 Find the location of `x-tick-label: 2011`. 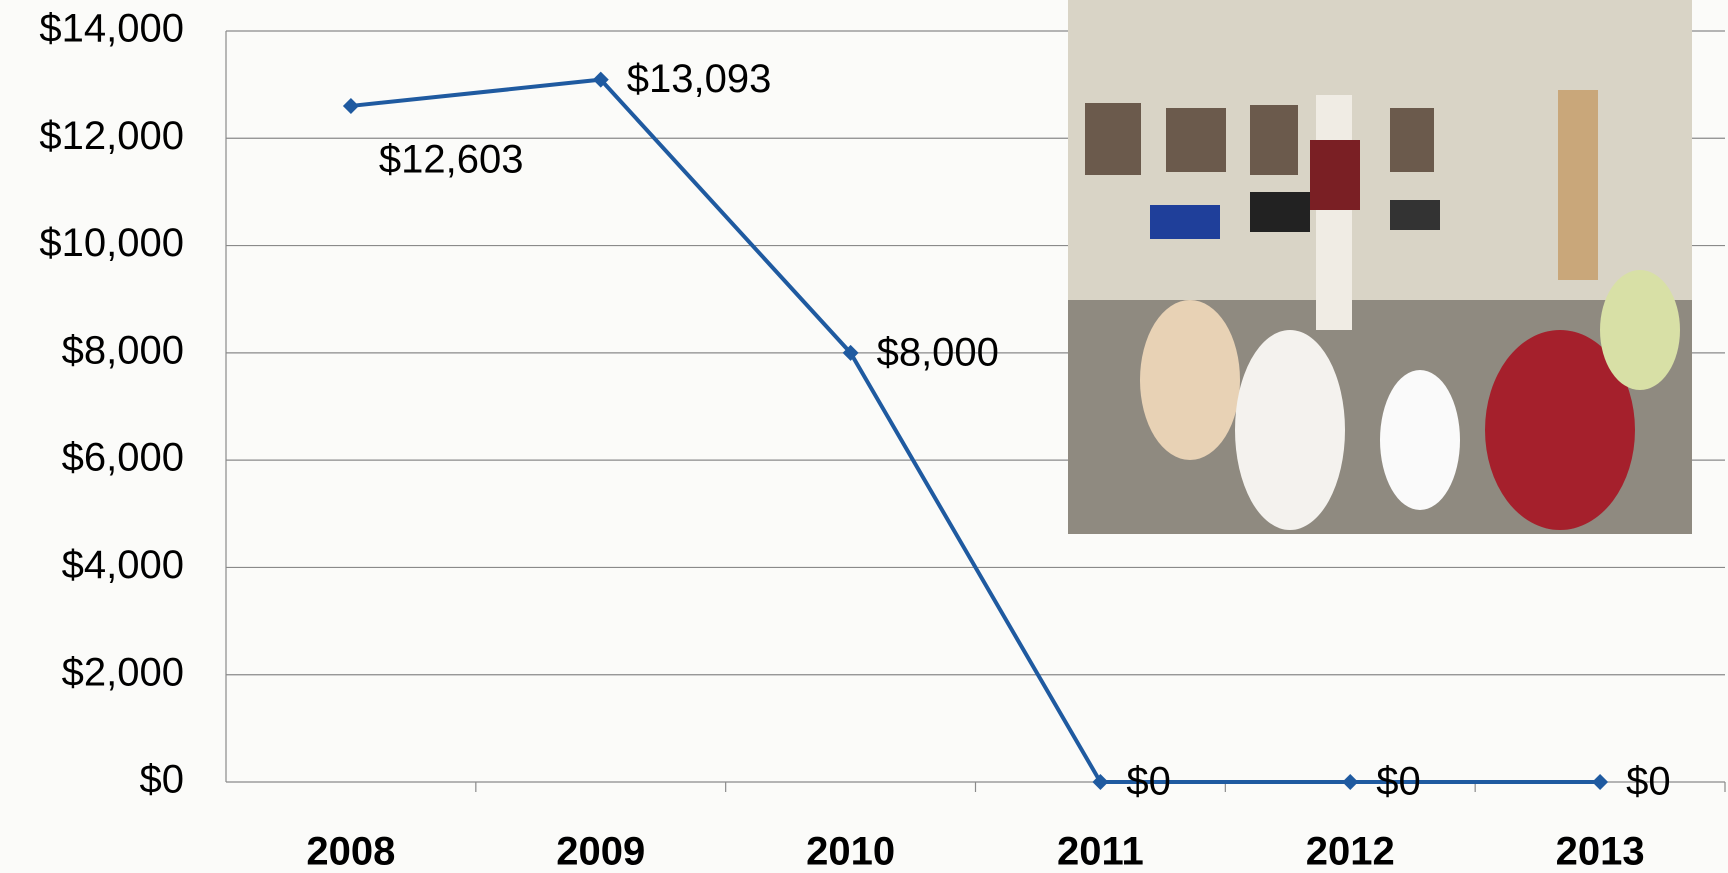

x-tick-label: 2011 is located at coordinates (1100, 851).